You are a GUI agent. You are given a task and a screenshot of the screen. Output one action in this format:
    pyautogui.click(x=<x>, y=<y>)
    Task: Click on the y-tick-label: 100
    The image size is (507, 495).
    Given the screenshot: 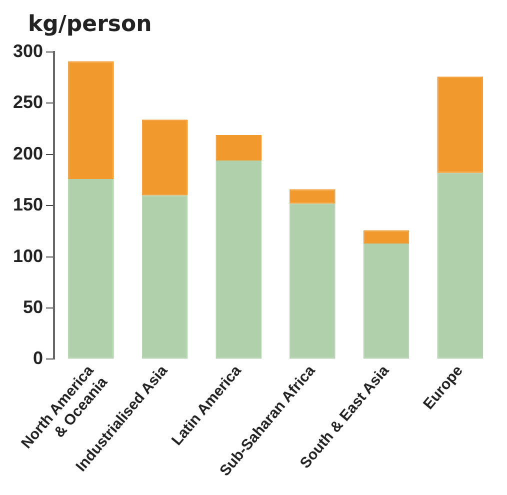 What is the action you would take?
    pyautogui.click(x=28, y=256)
    